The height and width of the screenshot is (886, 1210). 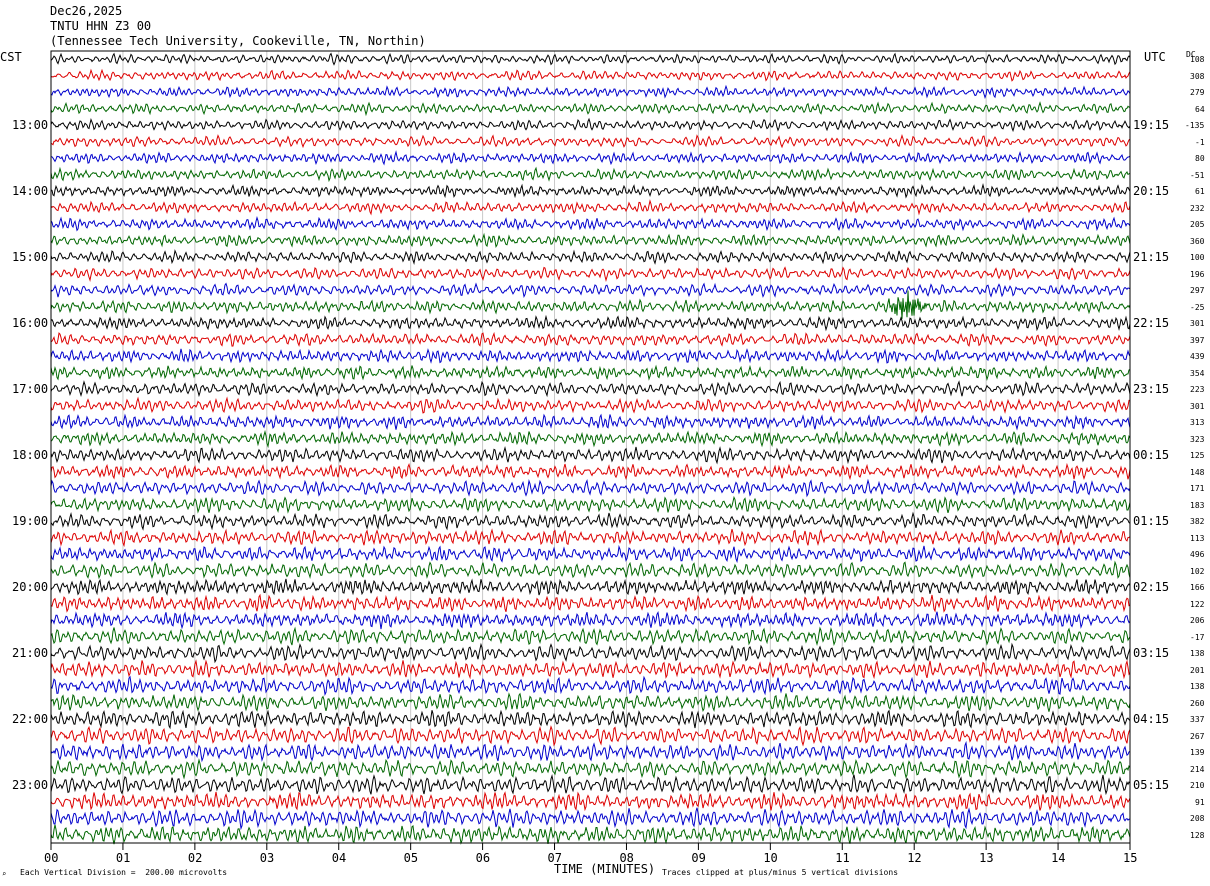 I want to click on right-hour-label: 02:15, so click(x=1151, y=587).